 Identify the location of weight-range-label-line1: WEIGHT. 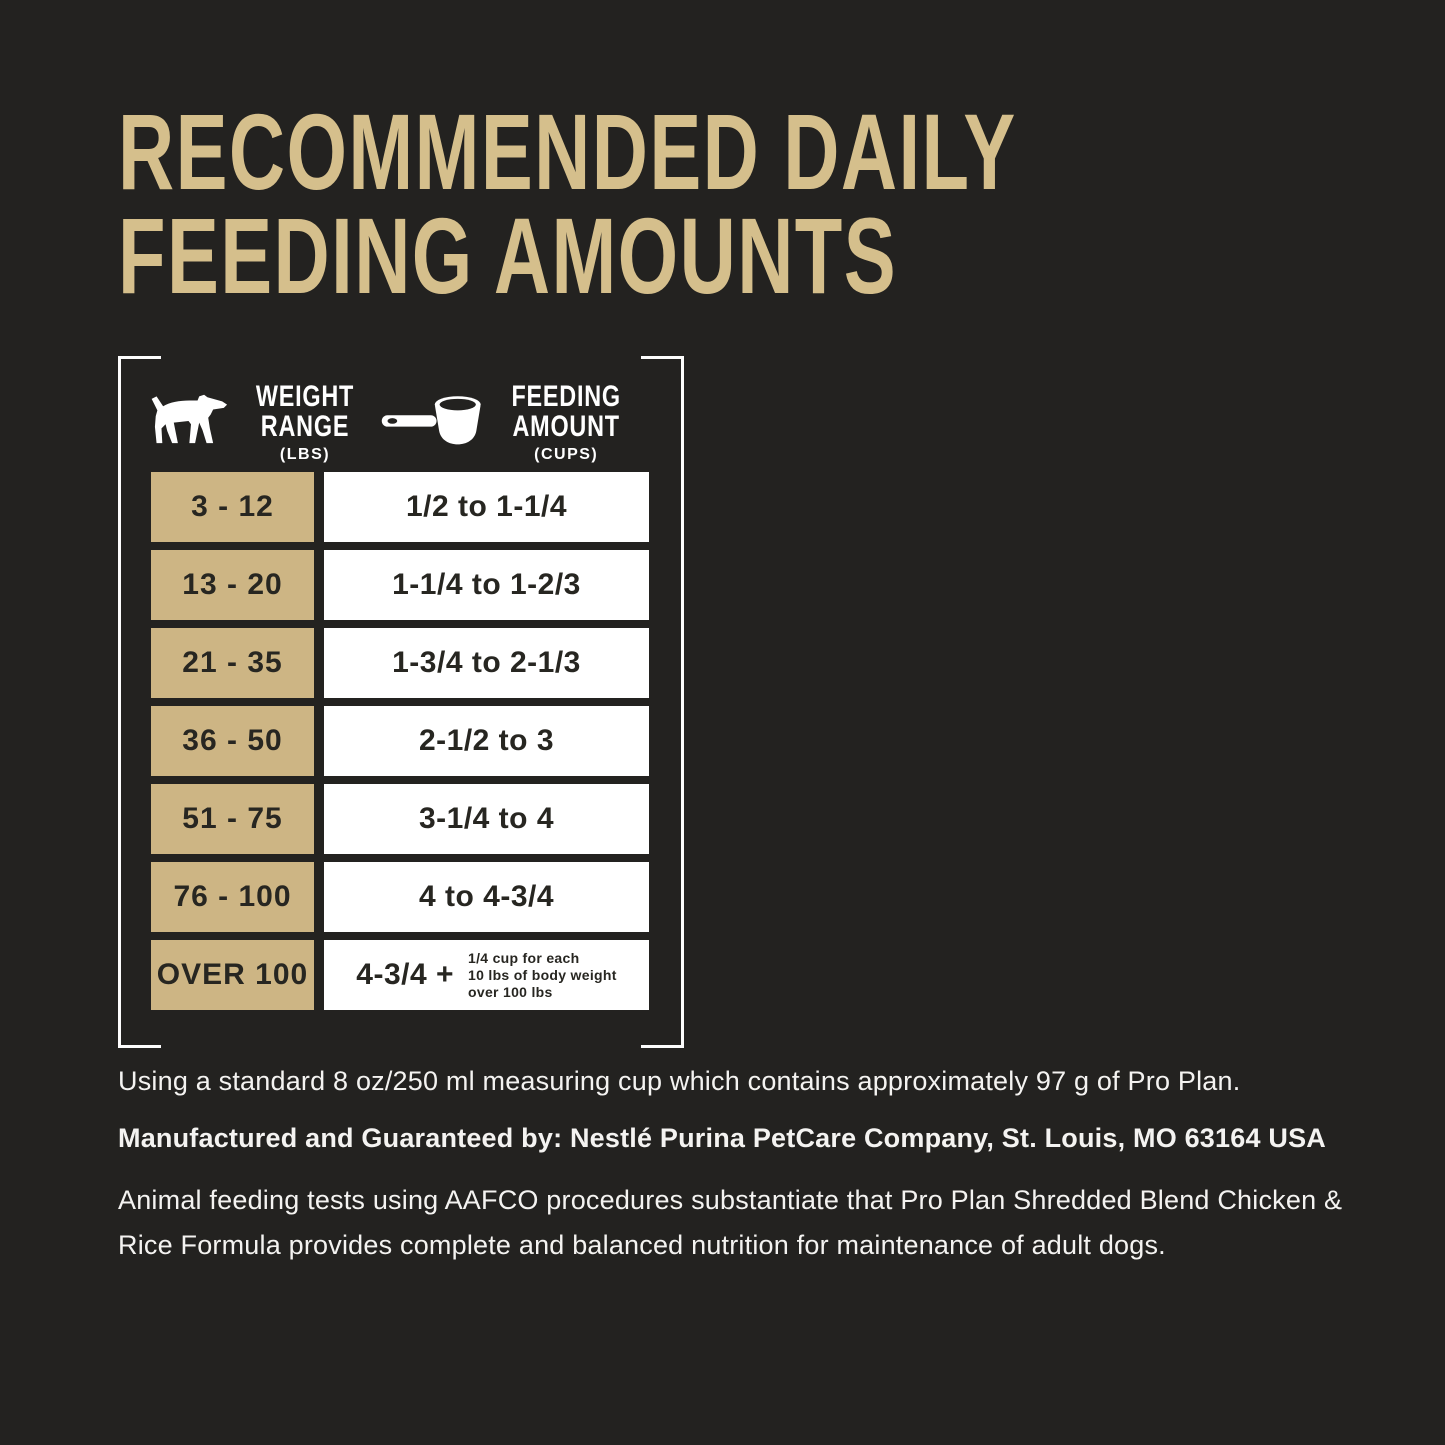
(305, 396).